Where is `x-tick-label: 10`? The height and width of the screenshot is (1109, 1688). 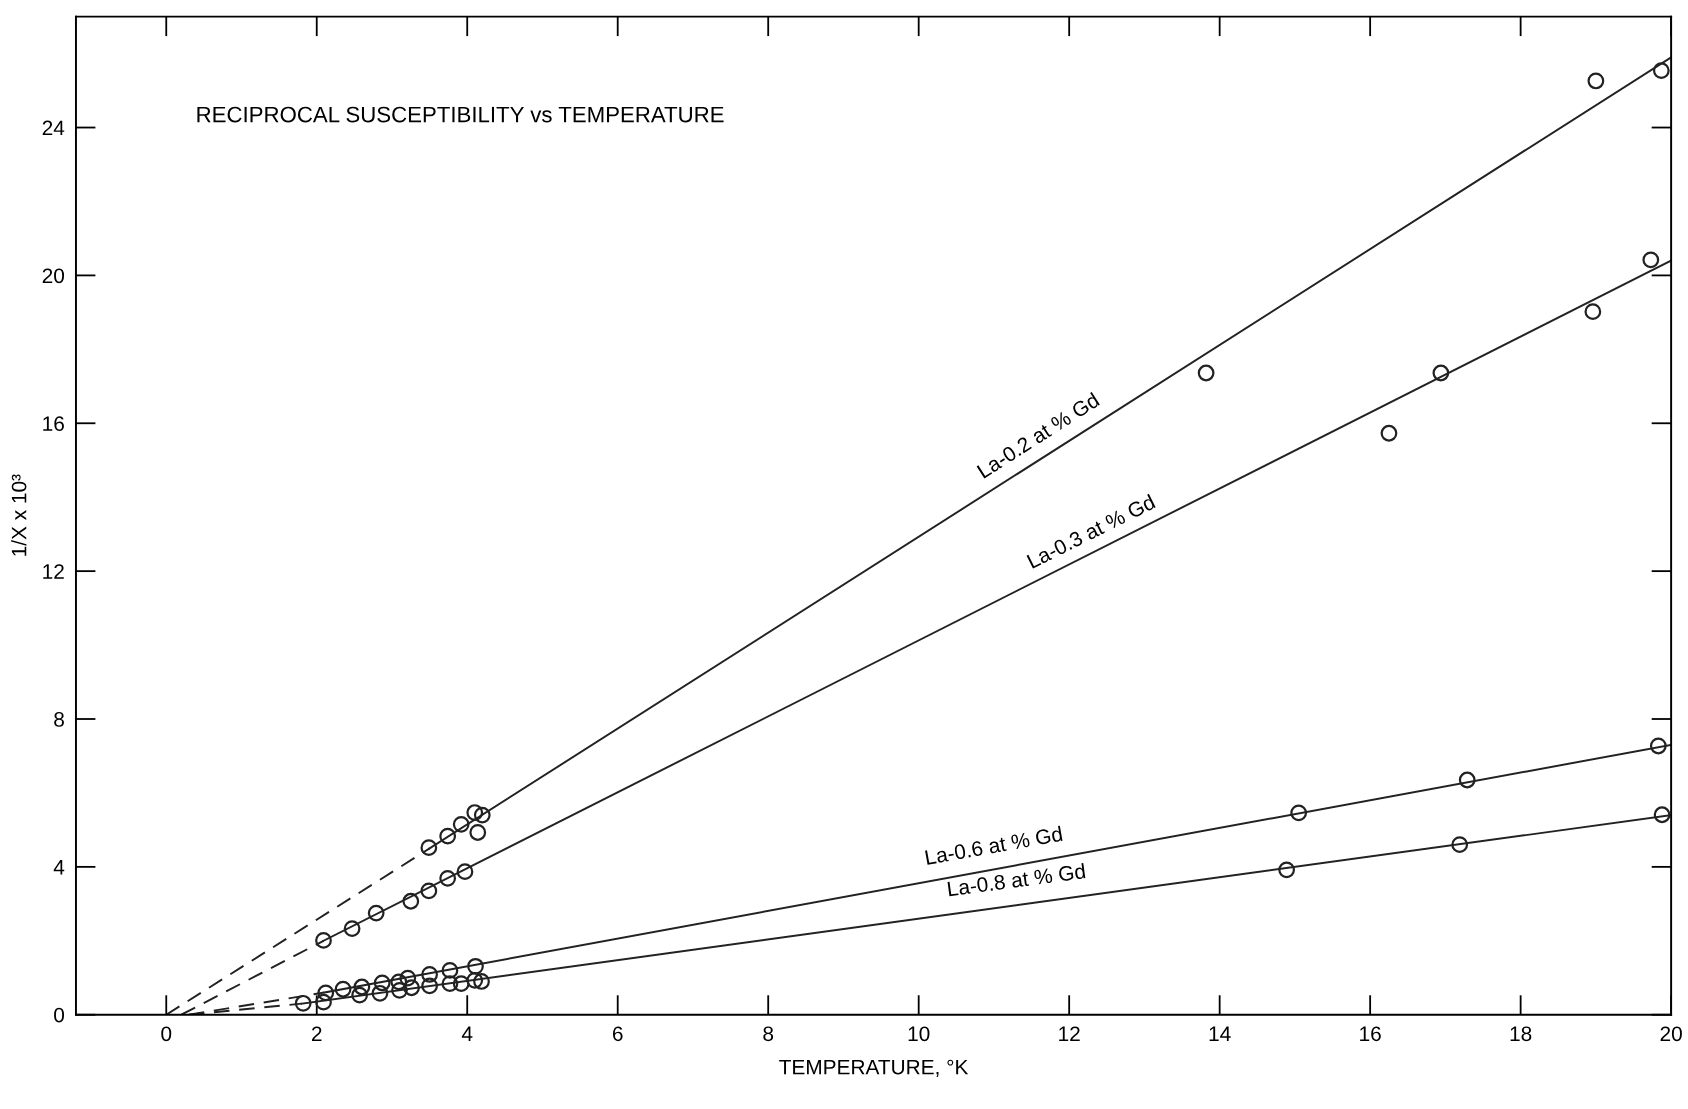 x-tick-label: 10 is located at coordinates (919, 1034).